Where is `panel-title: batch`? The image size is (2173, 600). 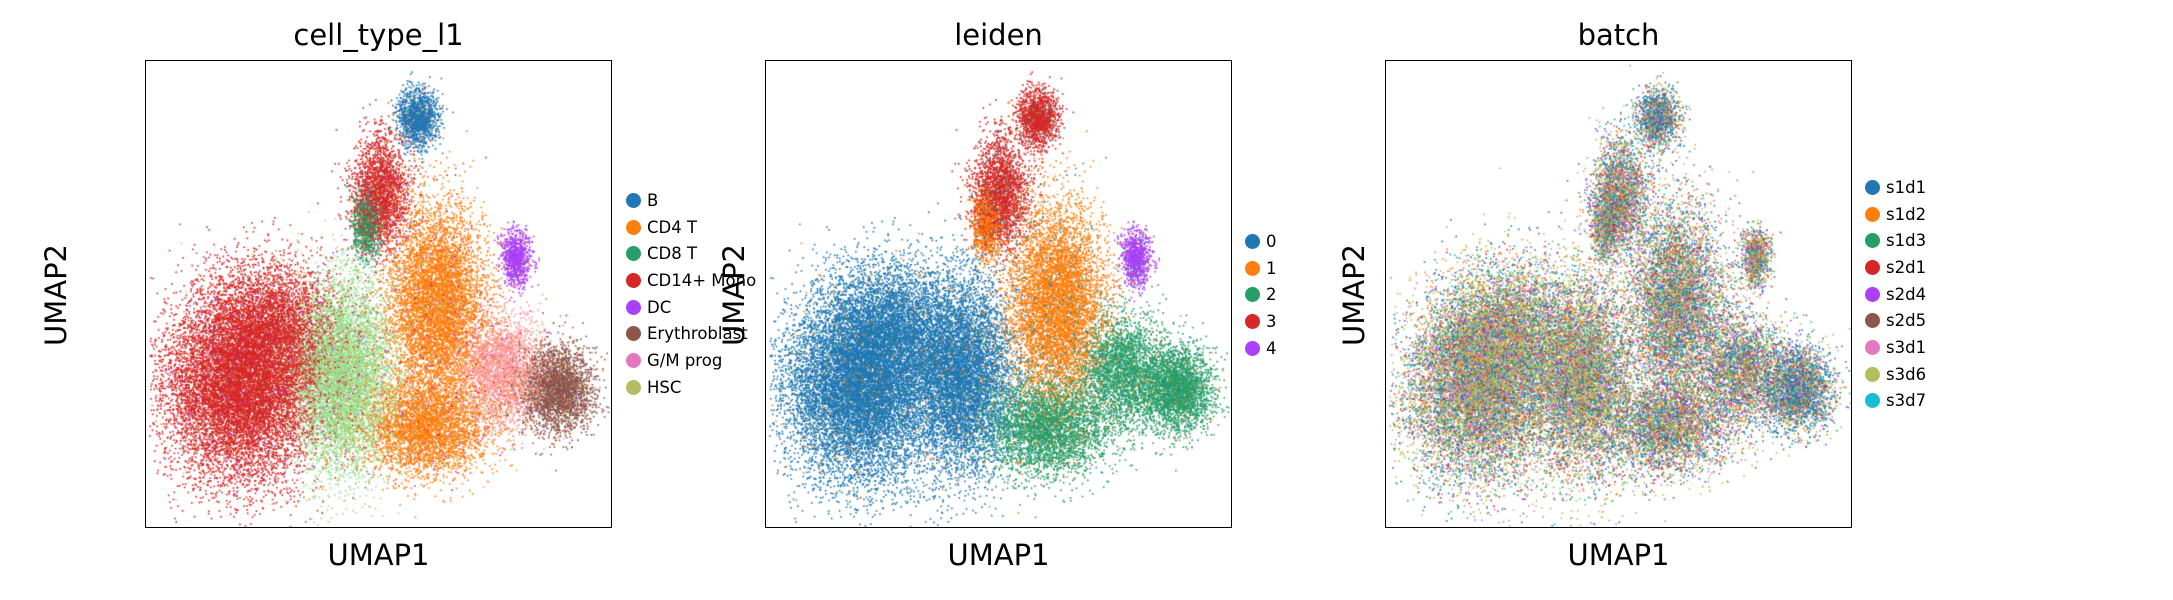 panel-title: batch is located at coordinates (1618, 35).